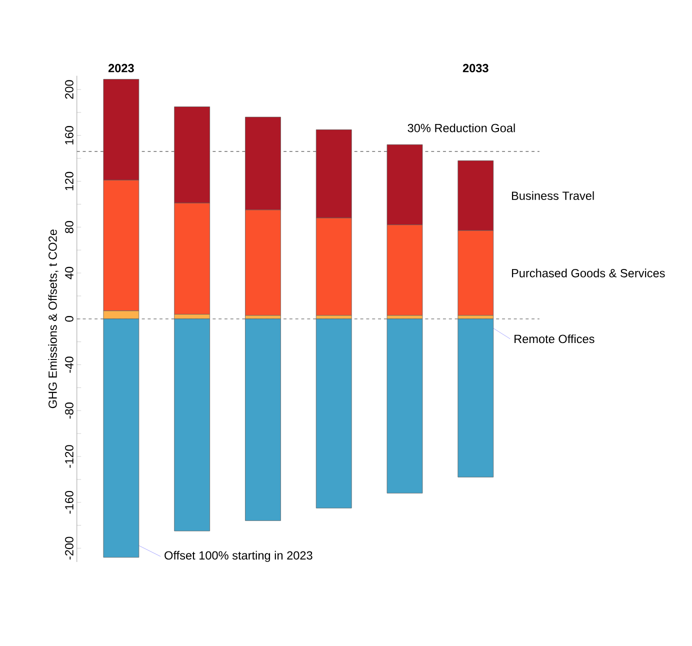 This screenshot has width=692, height=646. Describe the element at coordinates (69, 548) in the screenshot. I see `y-tick-label: -200` at that location.